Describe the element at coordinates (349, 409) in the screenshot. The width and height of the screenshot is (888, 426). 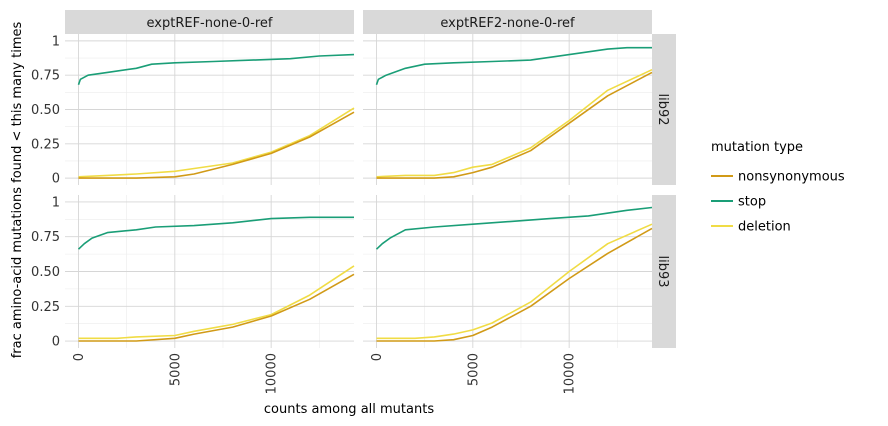
I see `x-axis-title: counts among all mutants` at that location.